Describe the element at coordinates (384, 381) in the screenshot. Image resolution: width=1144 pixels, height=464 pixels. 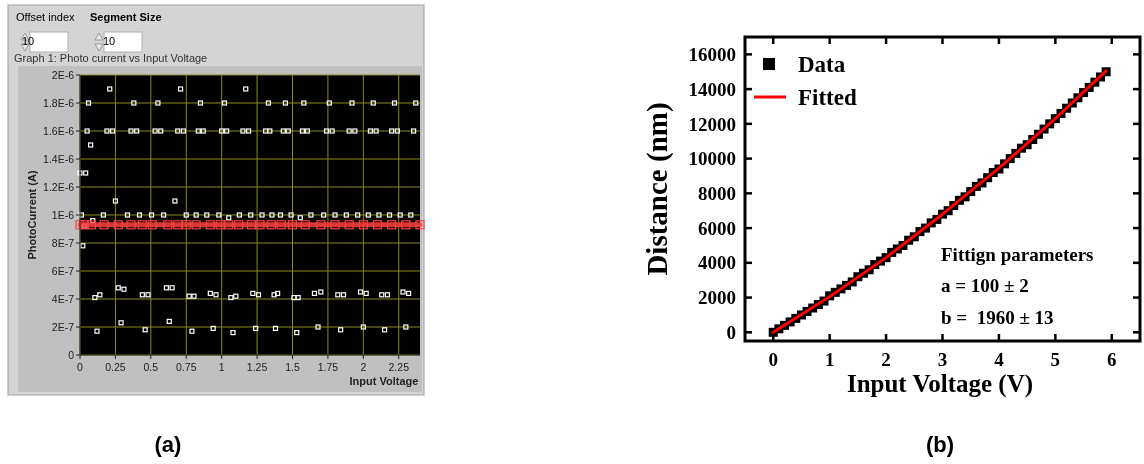
I see `x-axis-title: Input Voltage` at that location.